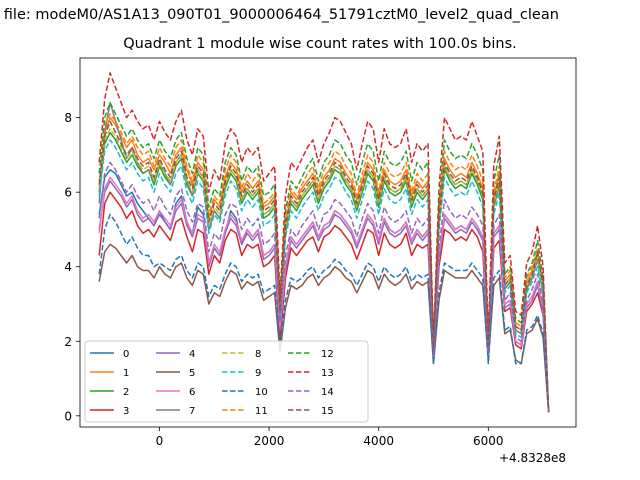 Image resolution: width=640 pixels, height=480 pixels. I want to click on legend-label-1: 1, so click(126, 373).